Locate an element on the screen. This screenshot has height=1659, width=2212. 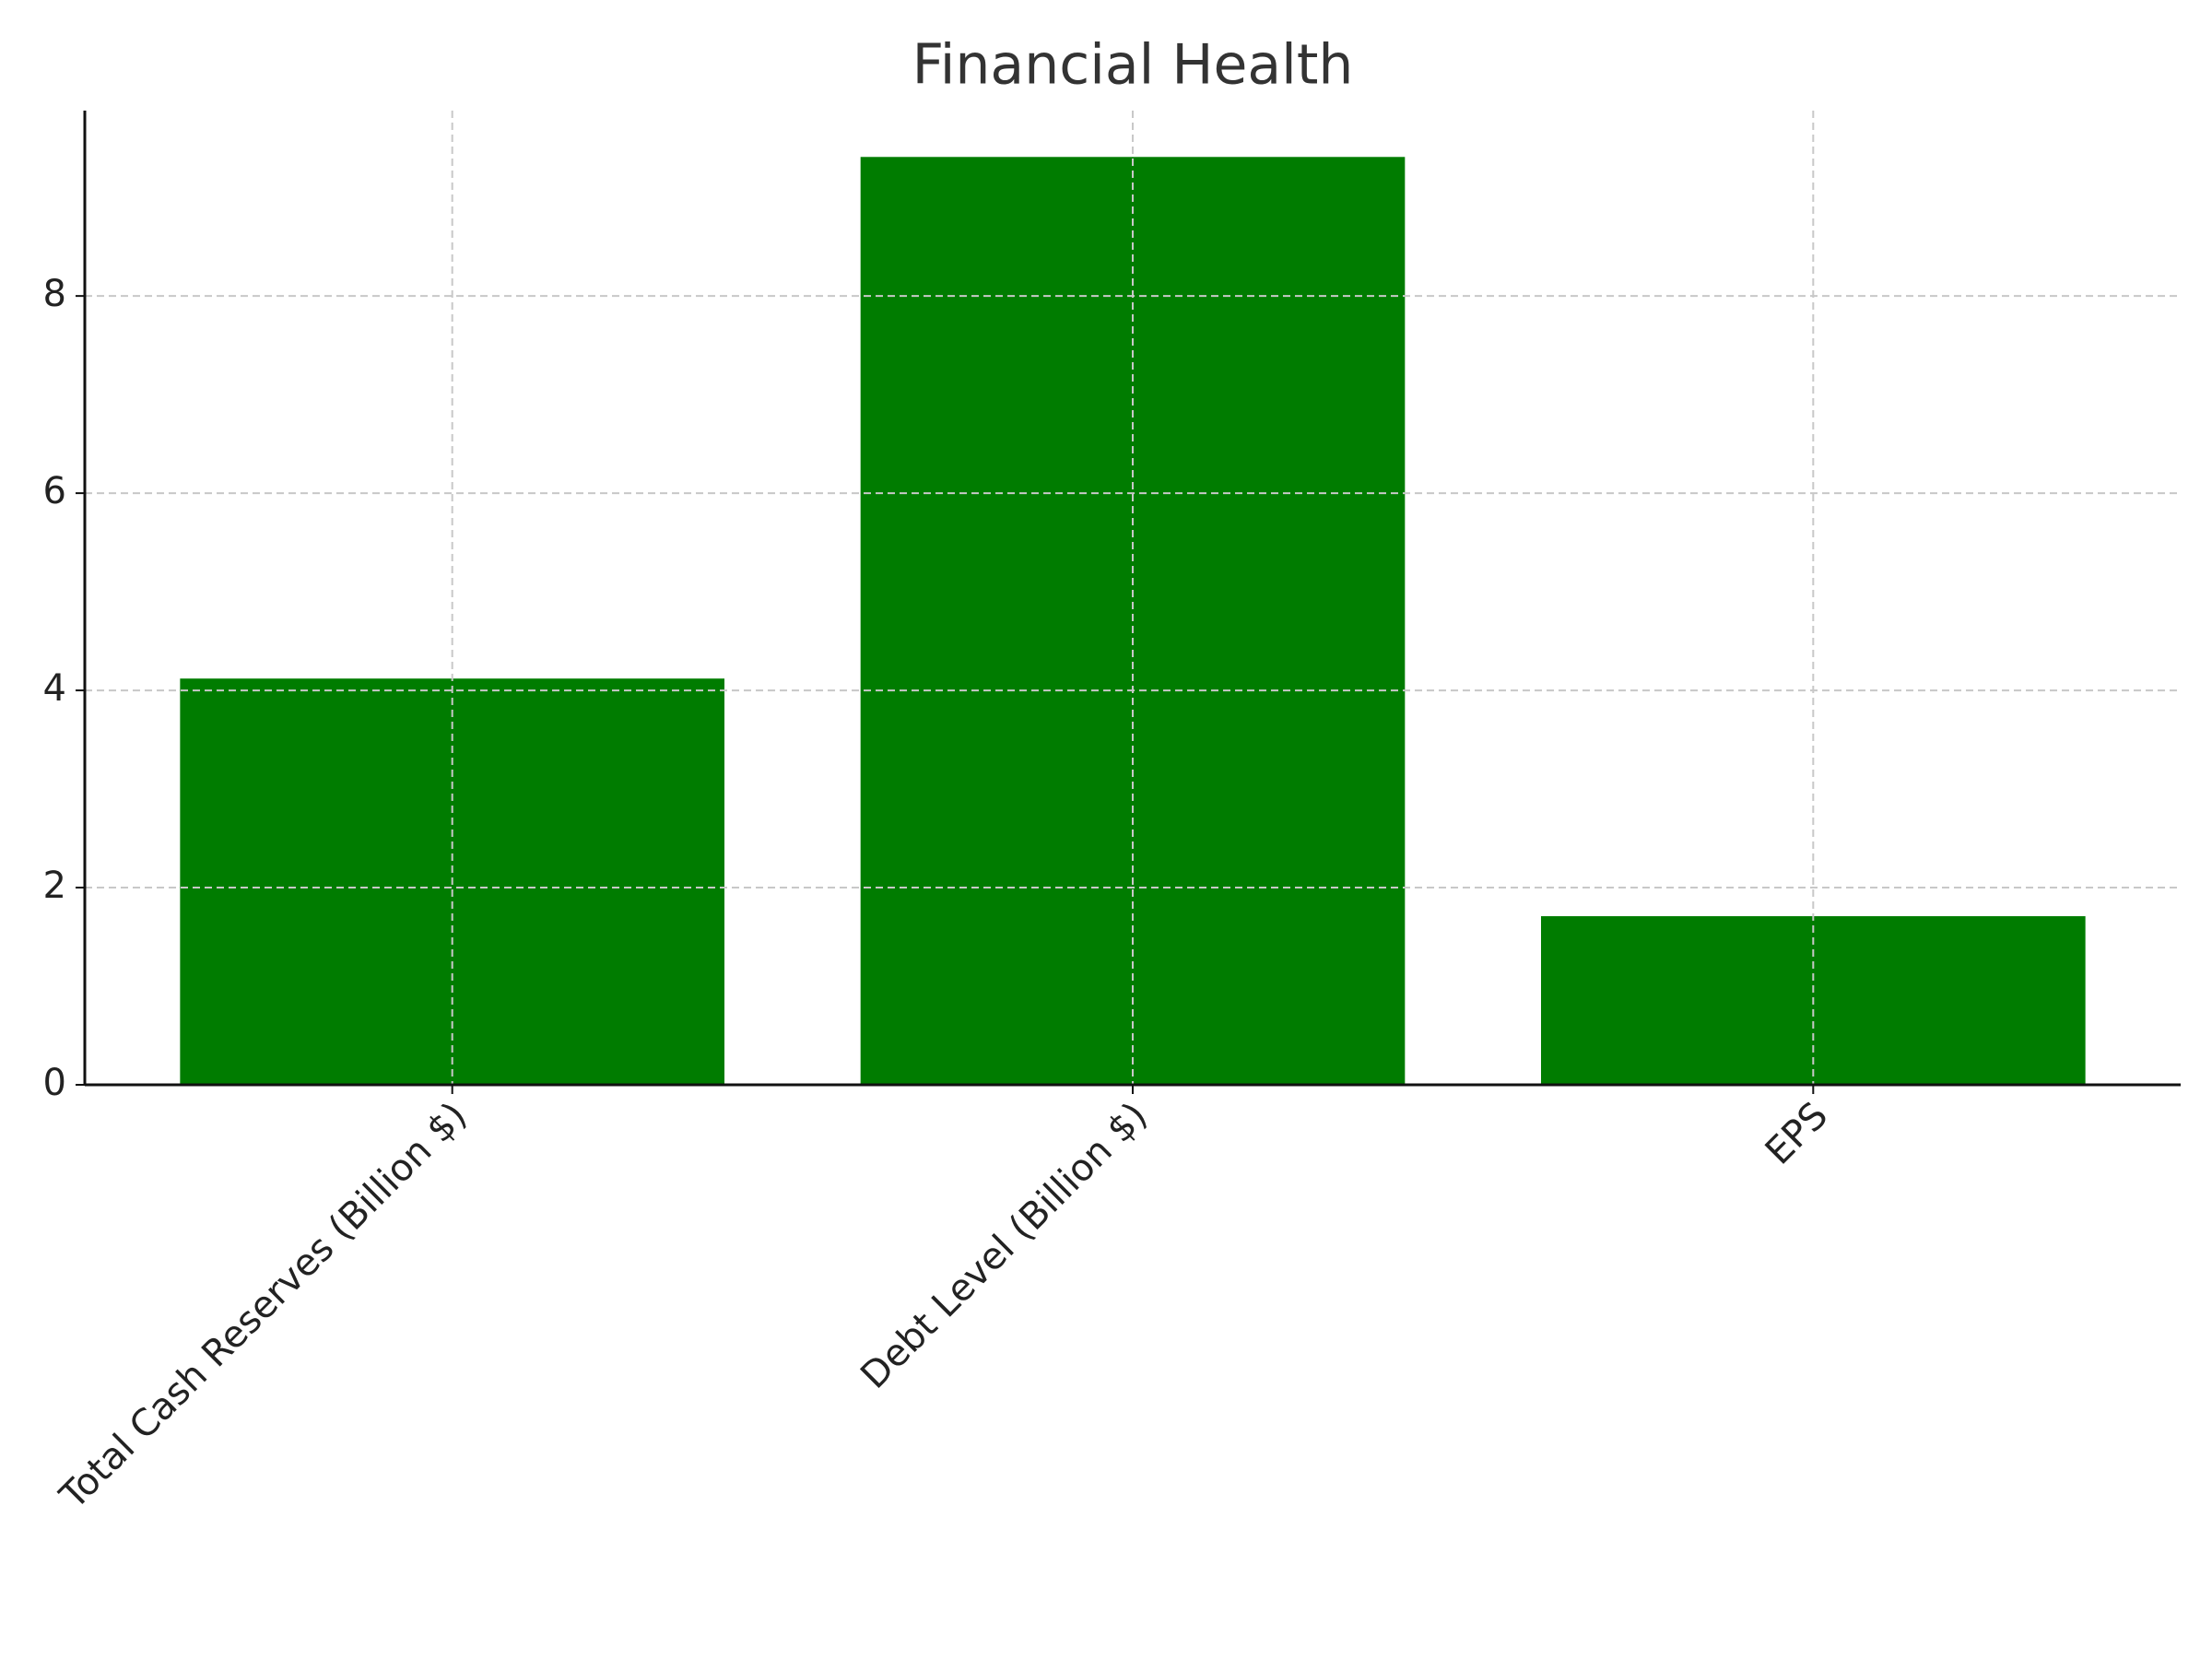
x-tick-label: Total Cash Reserves (Billion $) is located at coordinates (264, 1306).